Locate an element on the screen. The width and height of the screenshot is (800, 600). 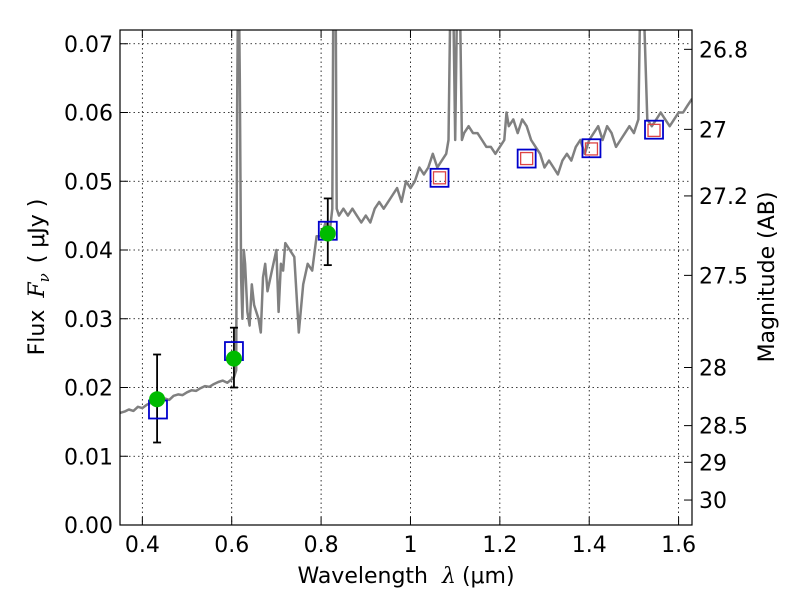
y-tick-label: 0.05 is located at coordinates (88, 182).